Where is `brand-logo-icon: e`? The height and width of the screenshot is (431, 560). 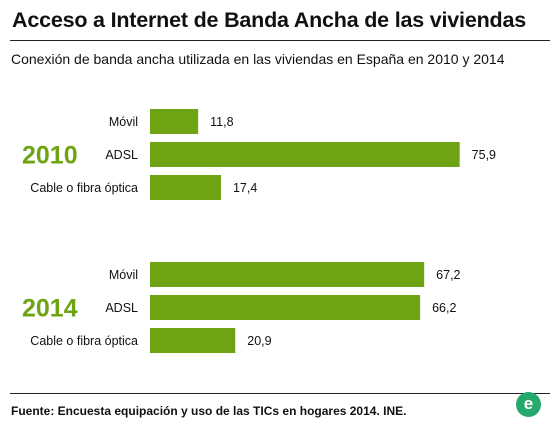 brand-logo-icon: e is located at coordinates (528, 404).